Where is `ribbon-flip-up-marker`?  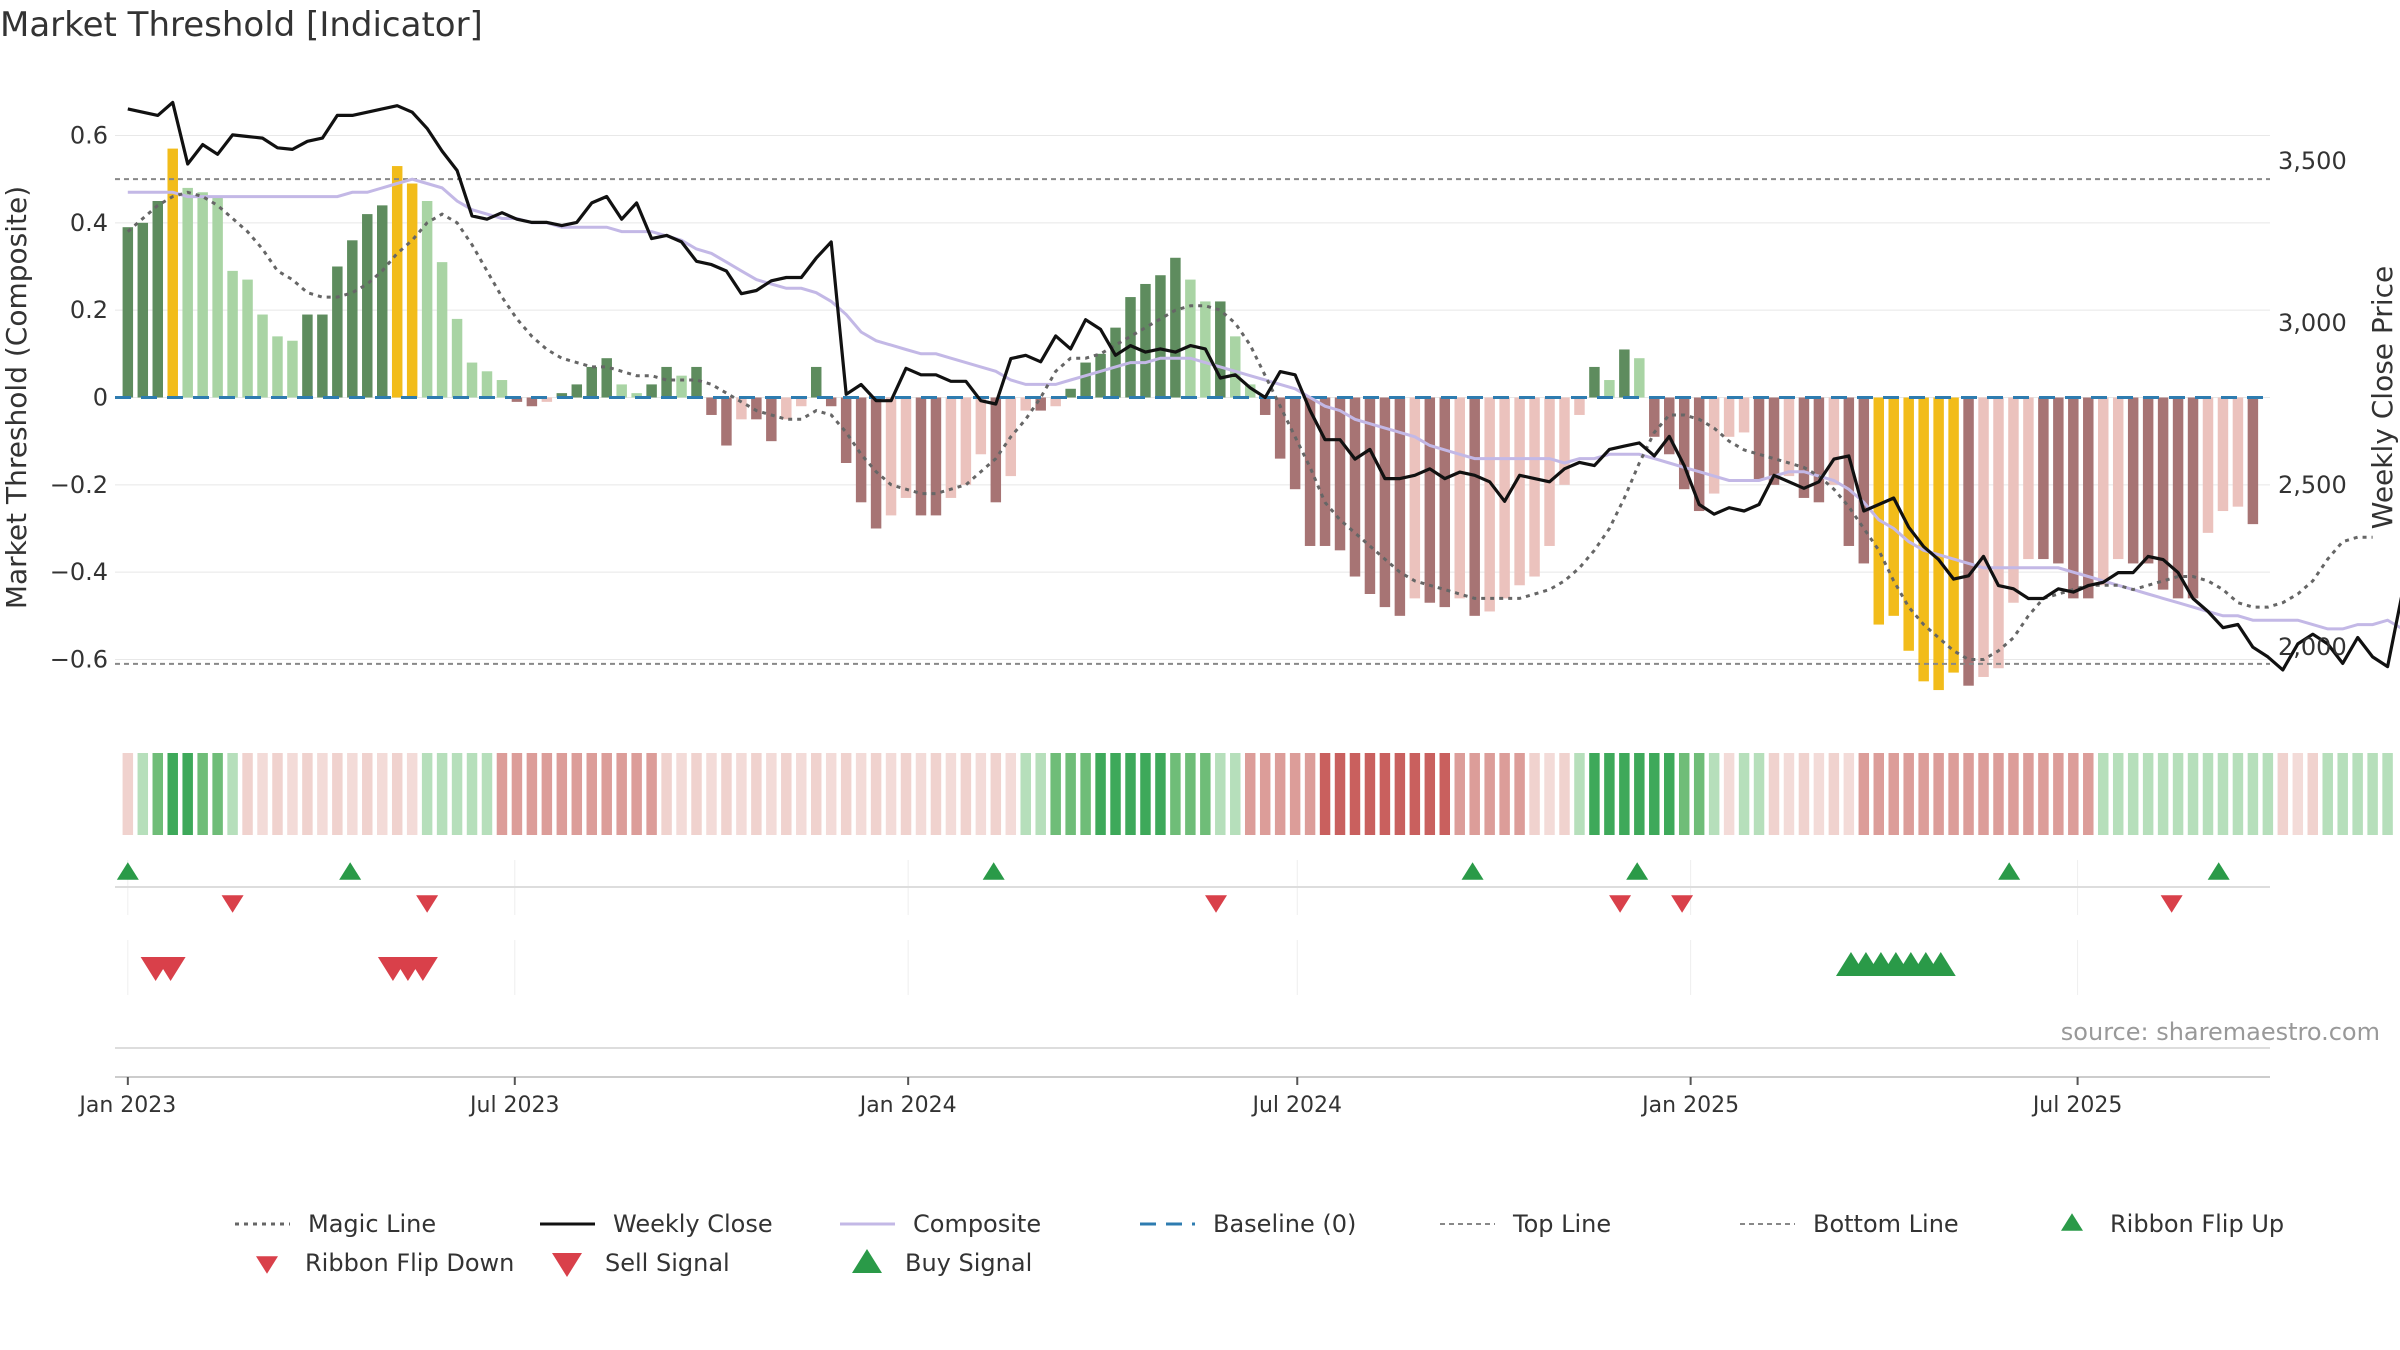
ribbon-flip-up-marker is located at coordinates (2009, 871).